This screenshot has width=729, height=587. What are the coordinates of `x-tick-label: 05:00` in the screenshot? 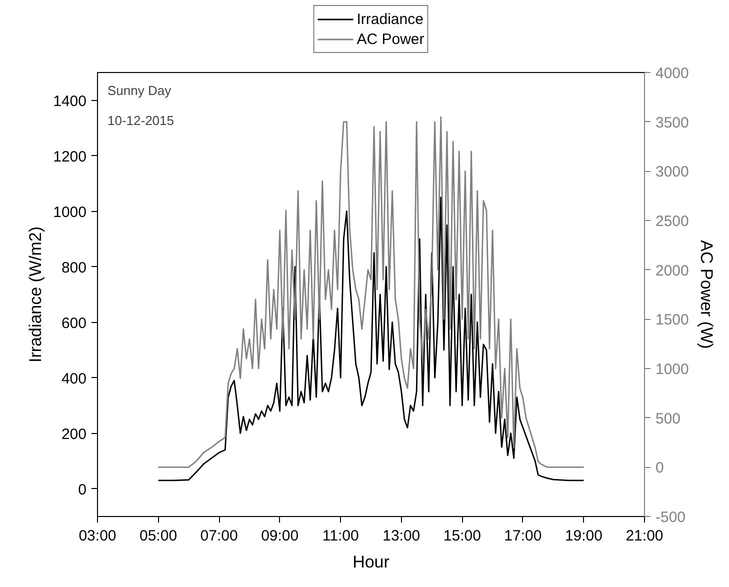 It's located at (159, 536).